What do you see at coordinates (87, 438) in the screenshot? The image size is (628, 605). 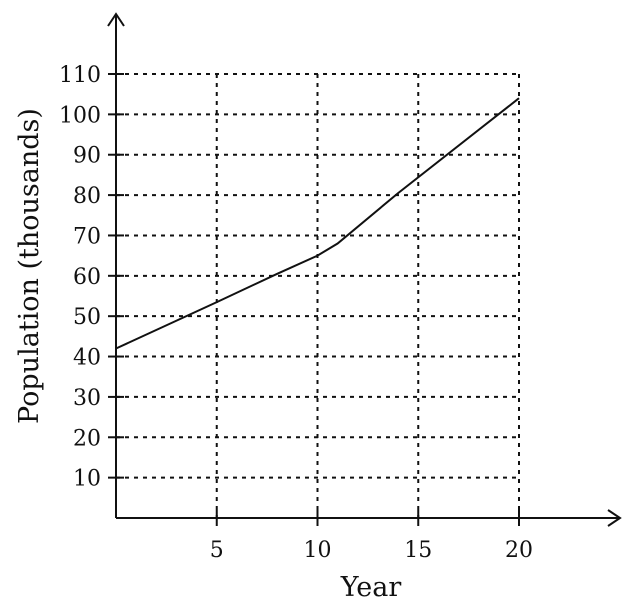 I see `y-tick-label: 20` at bounding box center [87, 438].